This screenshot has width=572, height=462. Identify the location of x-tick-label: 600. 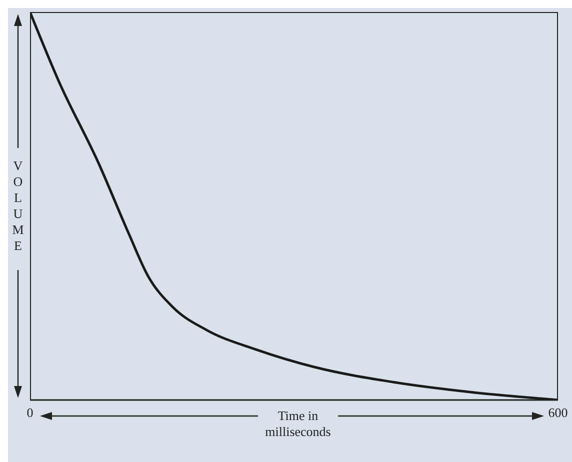
(558, 412).